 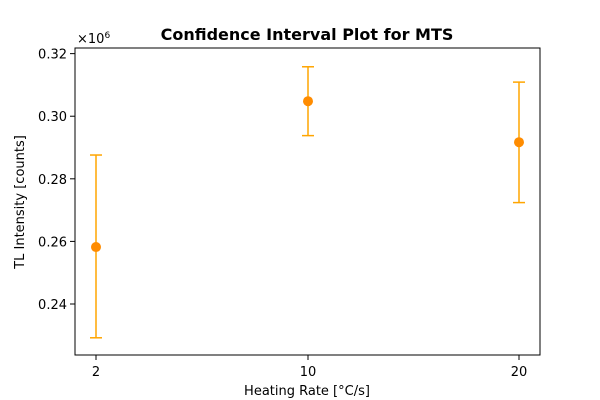 I want to click on y-axis-ticks: 0.24 0.26 0.28 0.30 0.32, so click(x=56, y=180).